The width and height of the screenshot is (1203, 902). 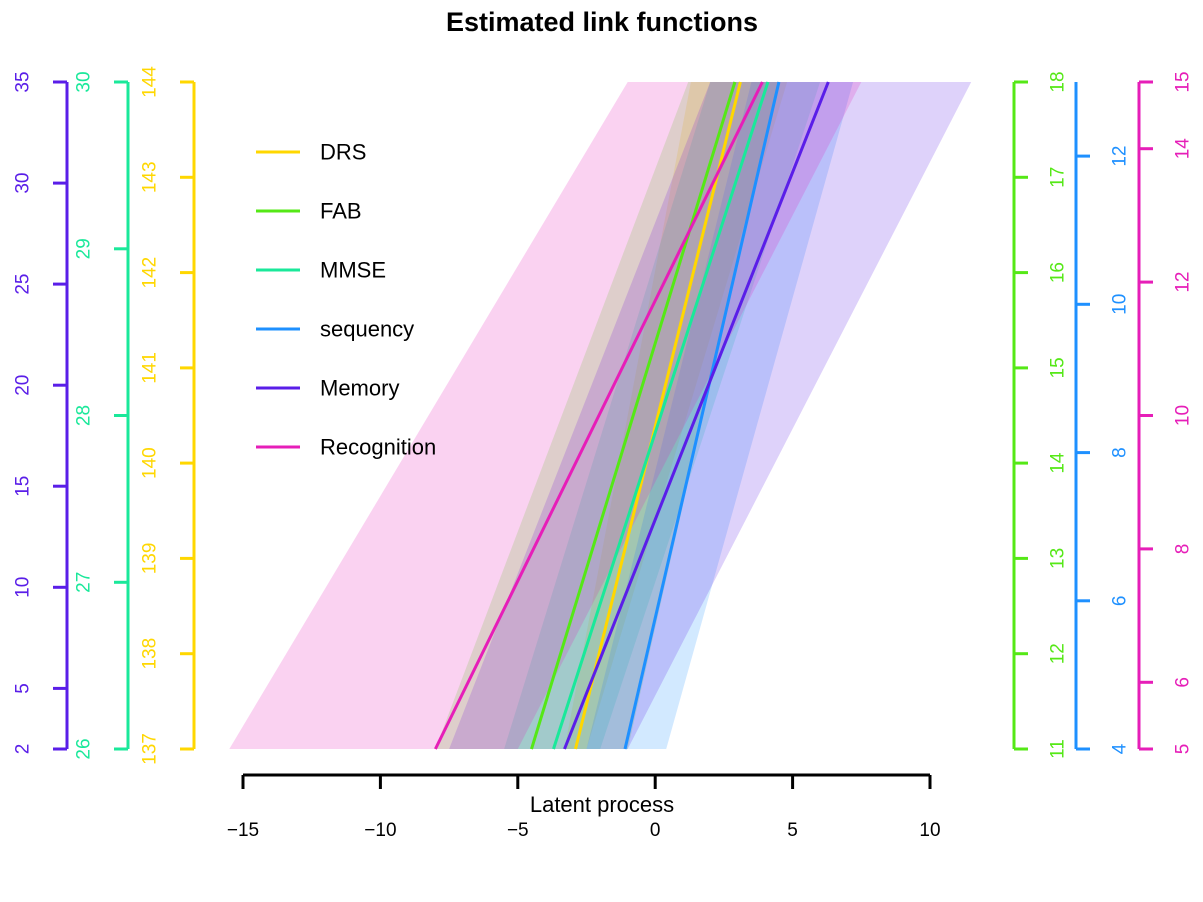 What do you see at coordinates (84, 248) in the screenshot?
I see `axis-tick-label-mmse: 29` at bounding box center [84, 248].